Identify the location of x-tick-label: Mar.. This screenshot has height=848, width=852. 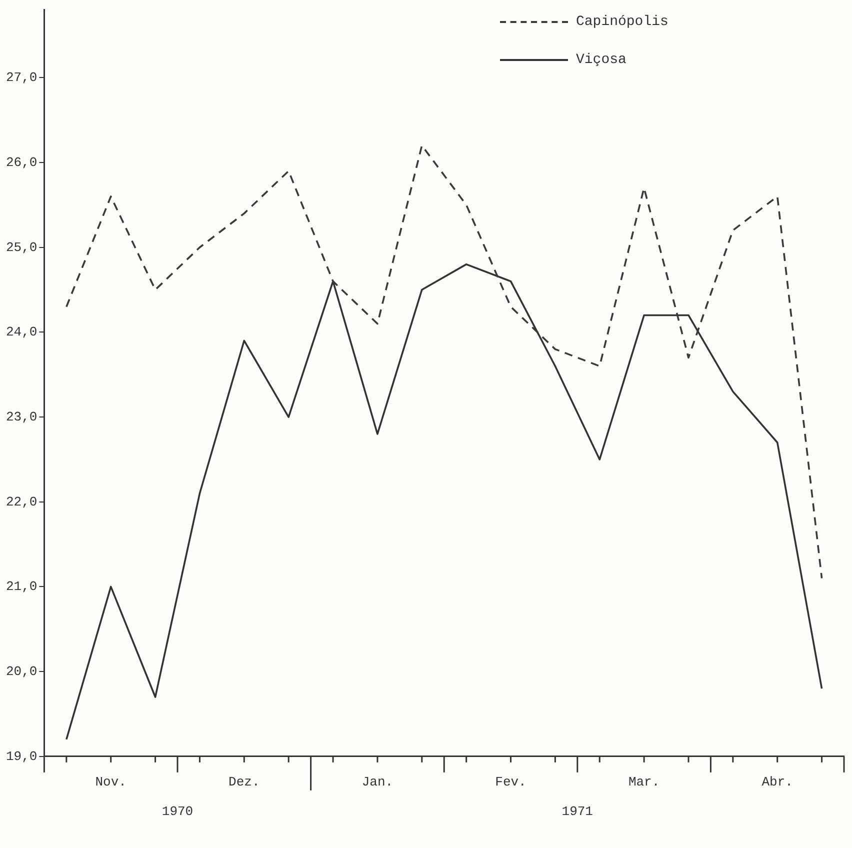
(644, 782).